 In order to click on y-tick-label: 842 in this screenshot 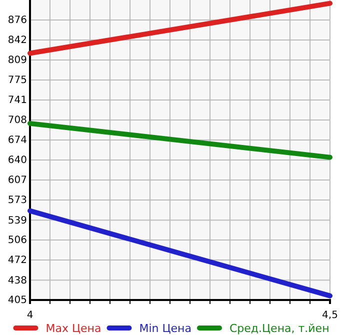, I will do `click(17, 40)`.